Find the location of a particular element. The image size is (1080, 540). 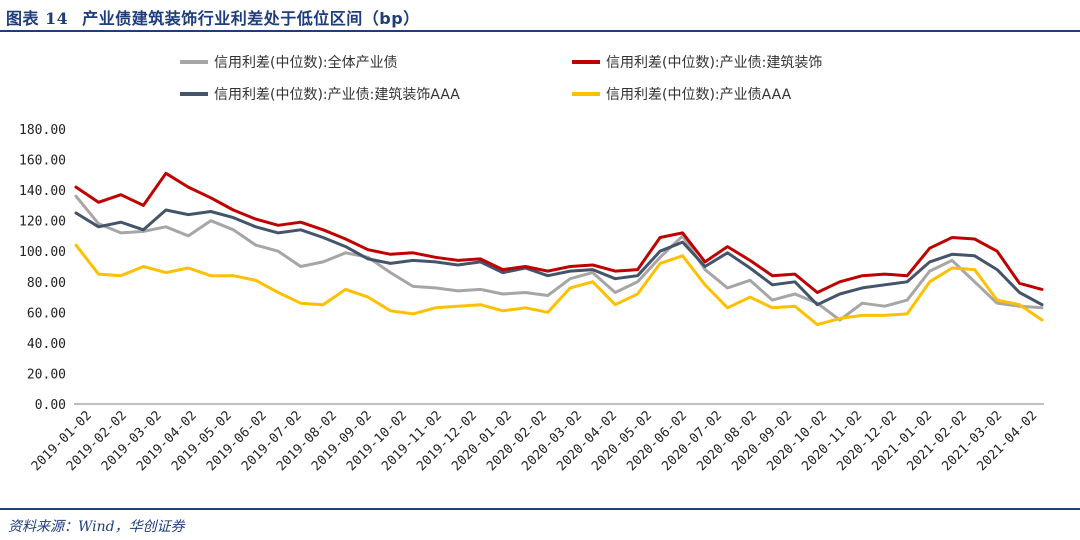

y-tick-label: 80.00 is located at coordinates (46, 283).